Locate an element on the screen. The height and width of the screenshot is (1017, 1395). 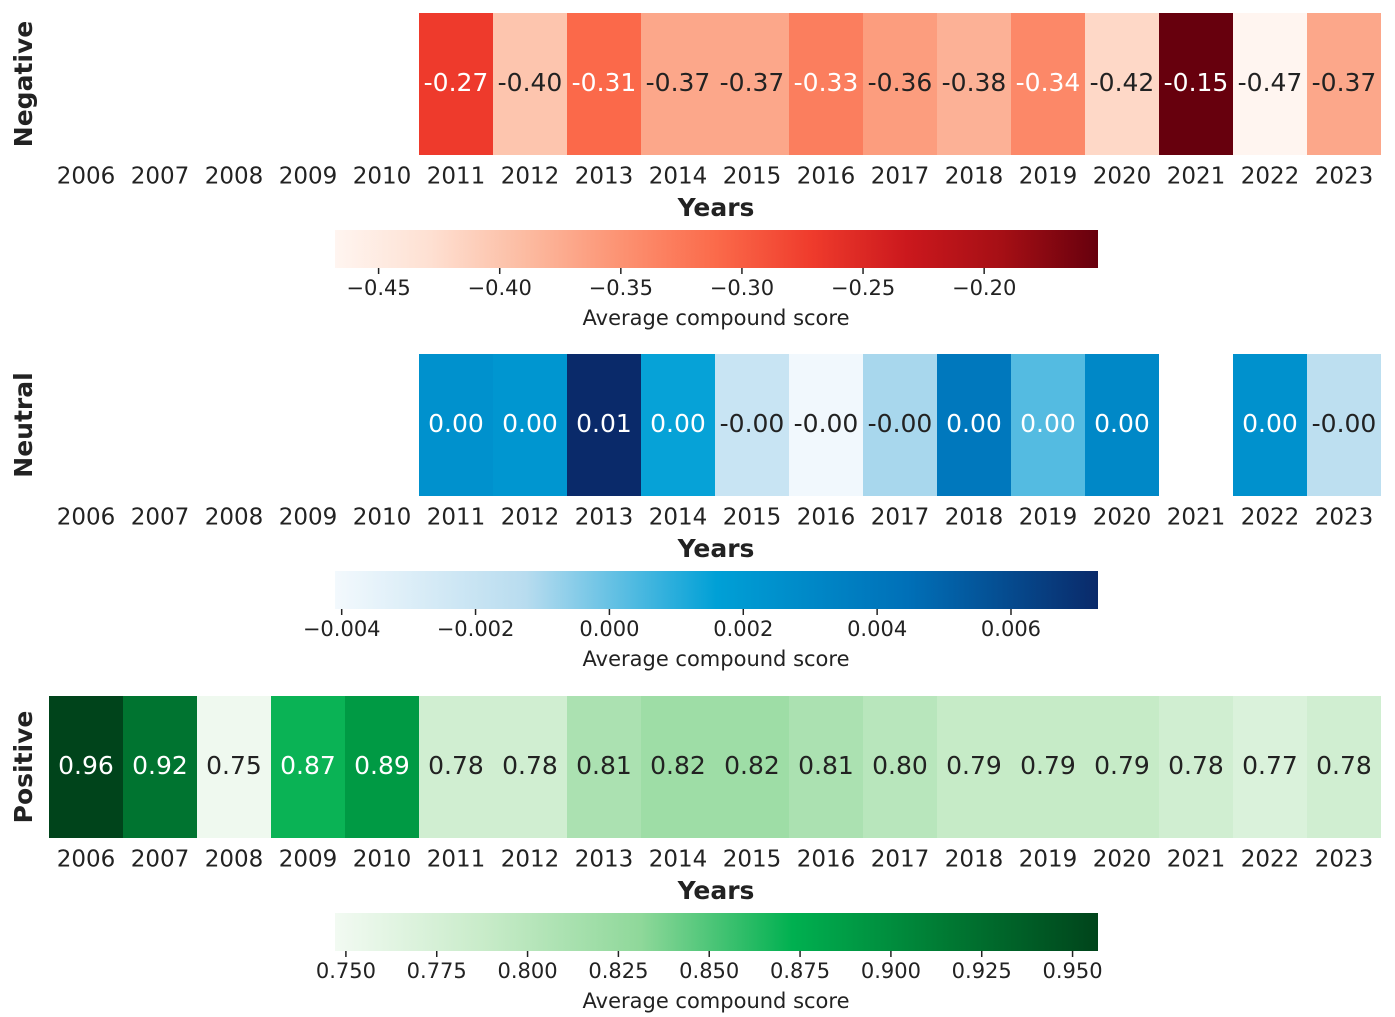
colorbar-tick-label: −0.002 is located at coordinates (476, 629).